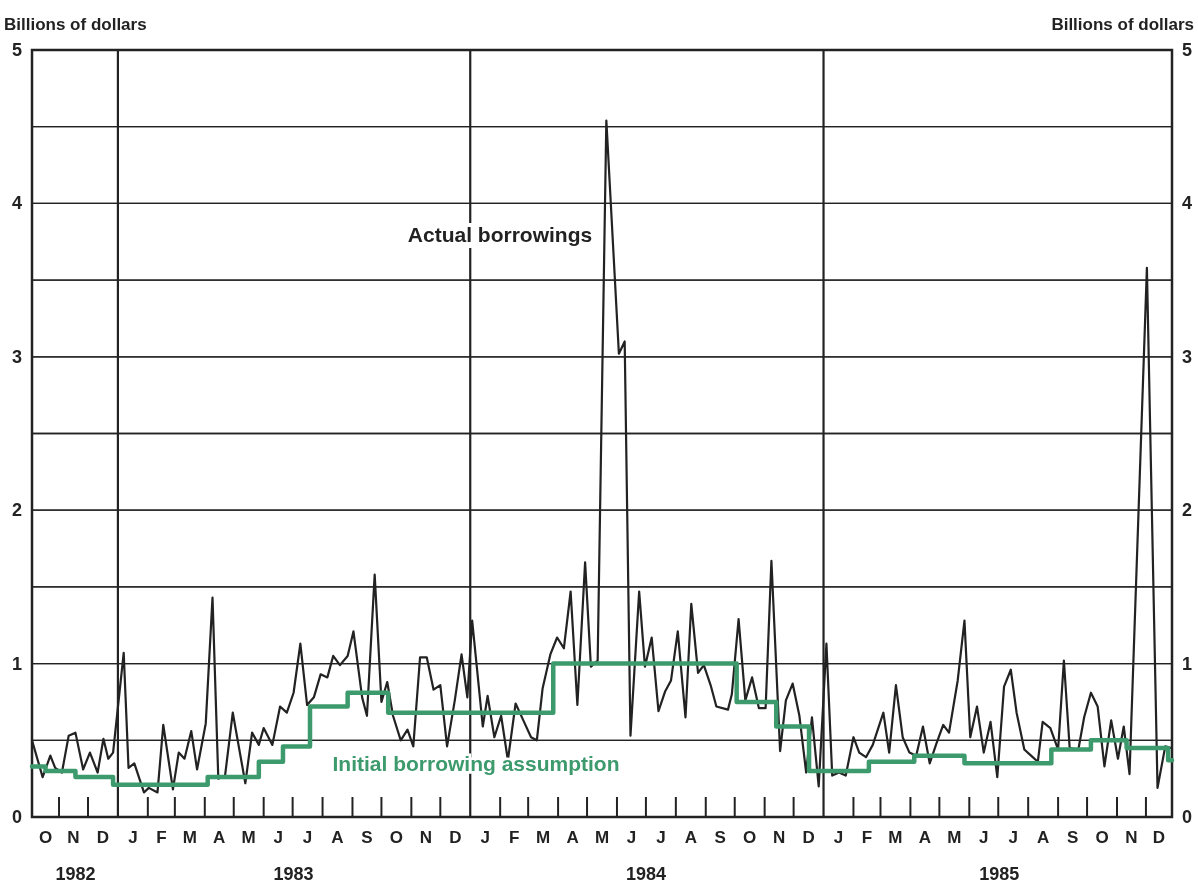 This screenshot has width=1198, height=886. Describe the element at coordinates (16, 510) in the screenshot. I see `y-tick-label: 2` at that location.